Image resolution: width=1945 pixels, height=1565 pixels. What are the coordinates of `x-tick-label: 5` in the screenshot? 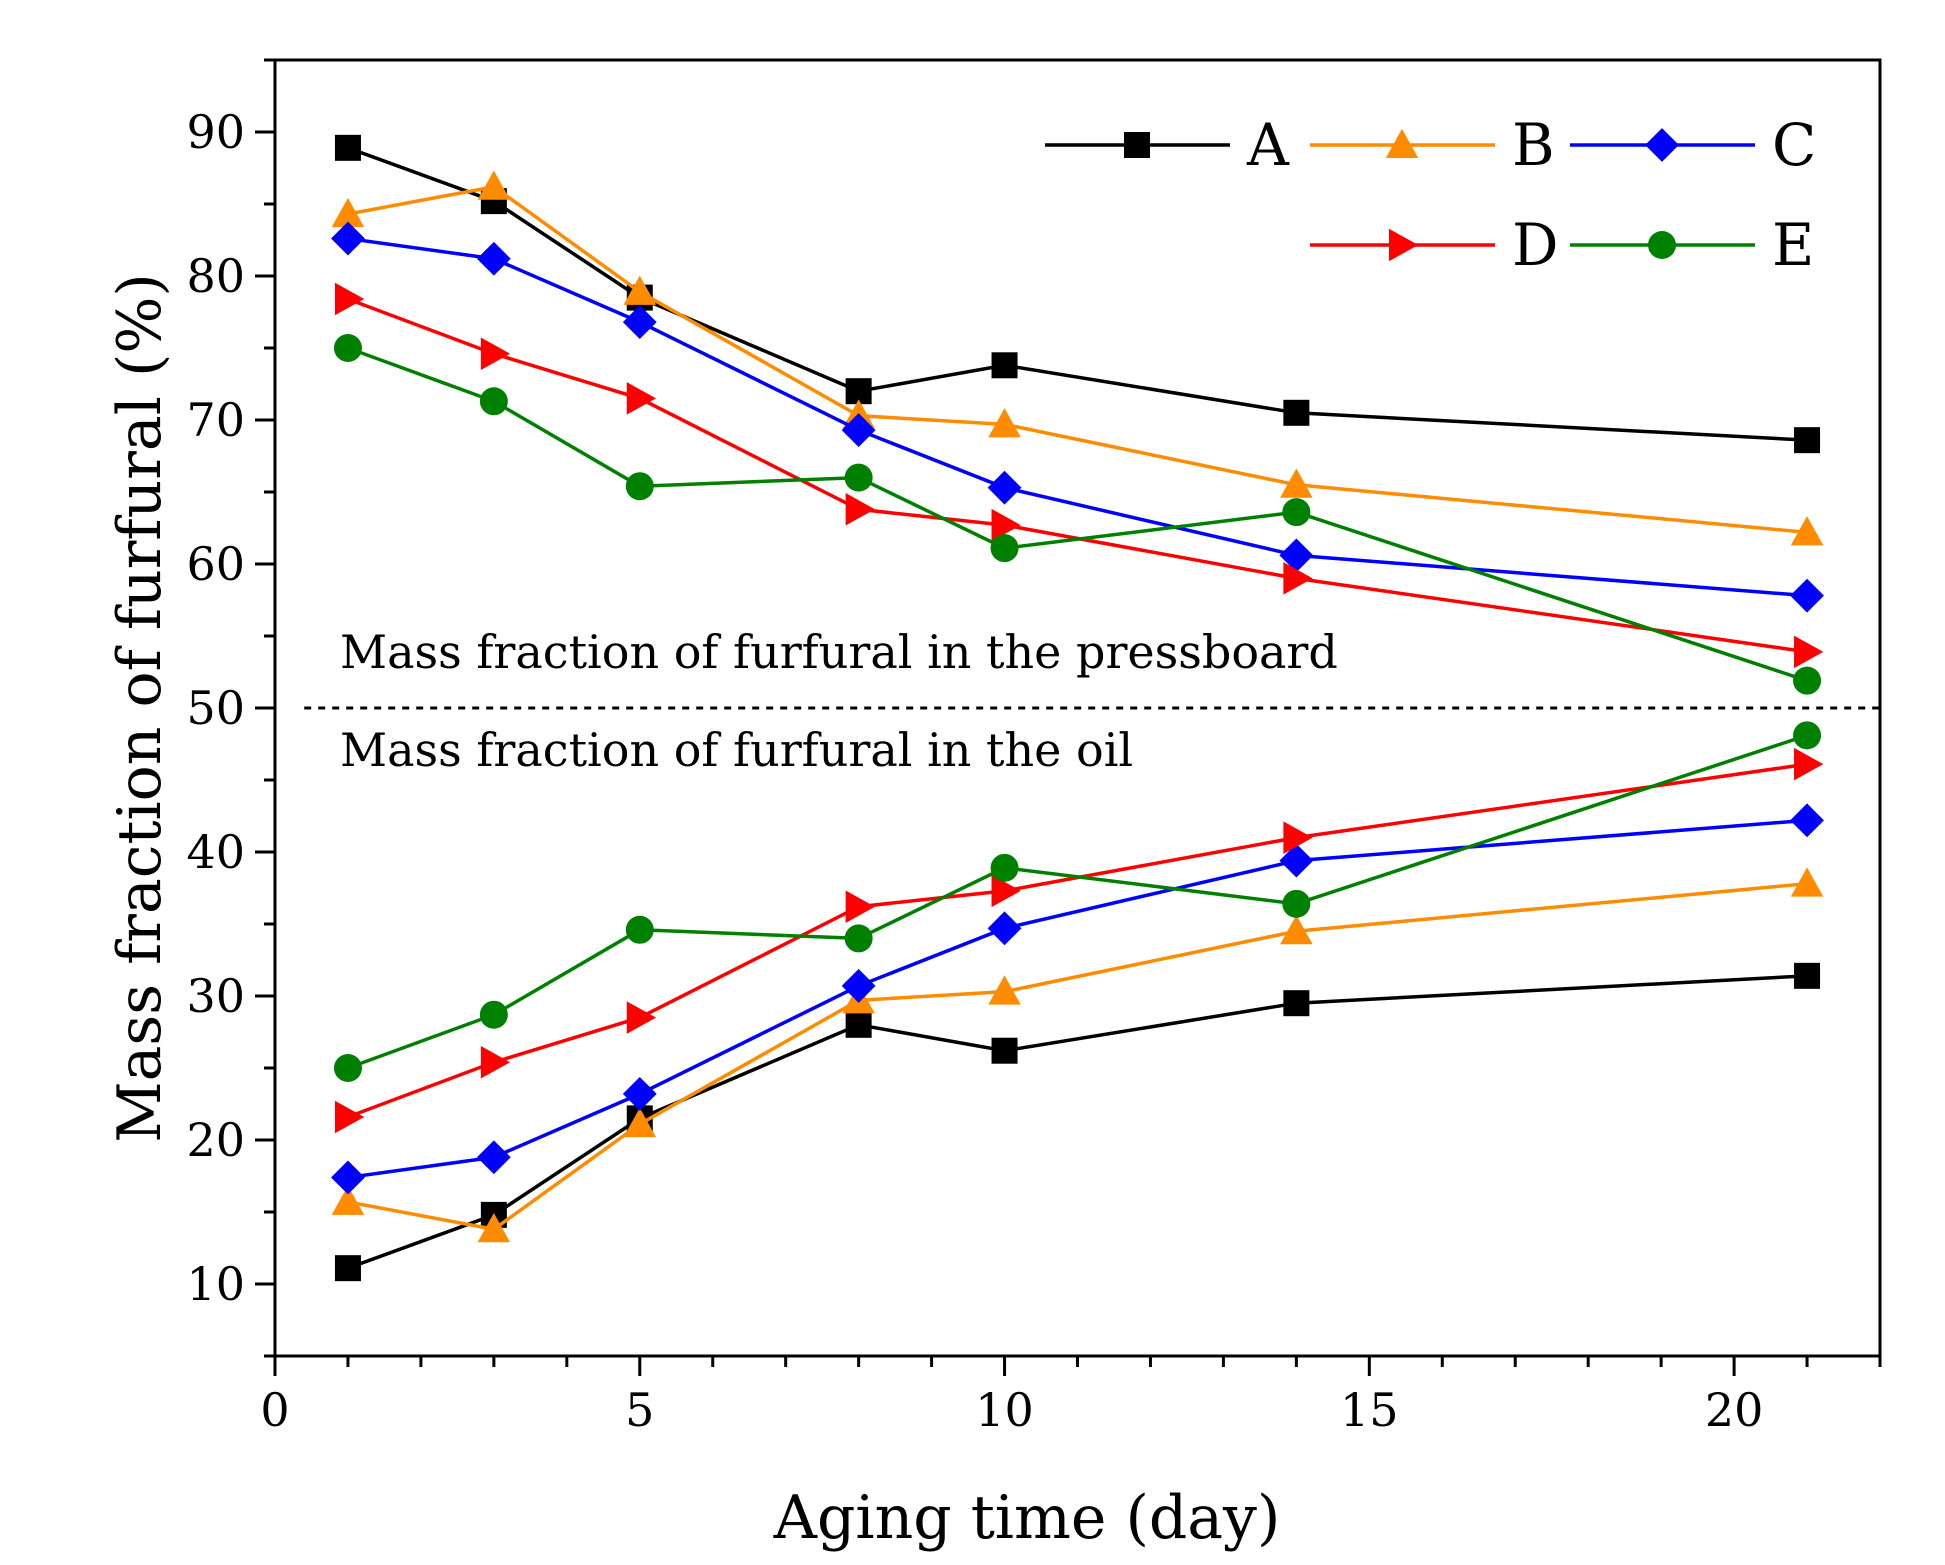 It's located at (639, 1410).